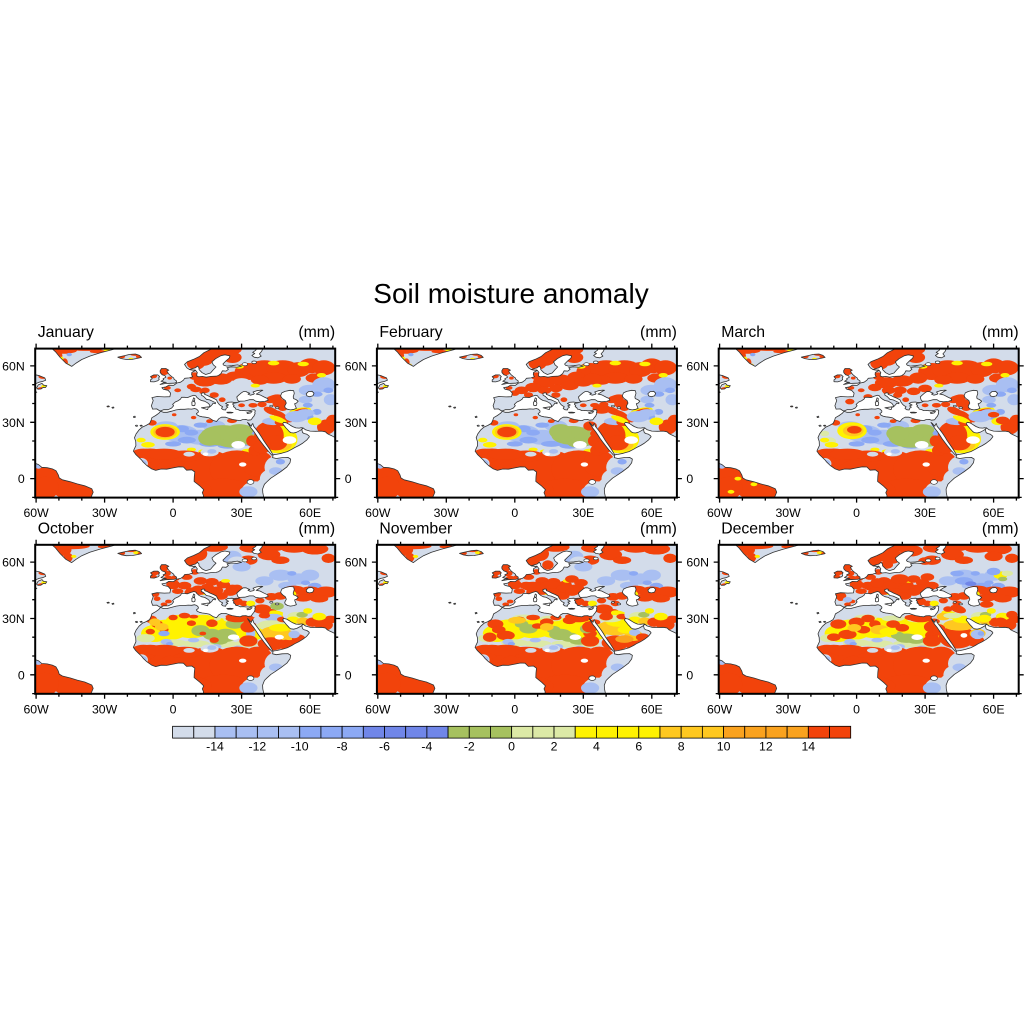 The width and height of the screenshot is (1024, 1024). Describe the element at coordinates (510, 293) in the screenshot. I see `svg-text: Soil moisture anomaly` at that location.